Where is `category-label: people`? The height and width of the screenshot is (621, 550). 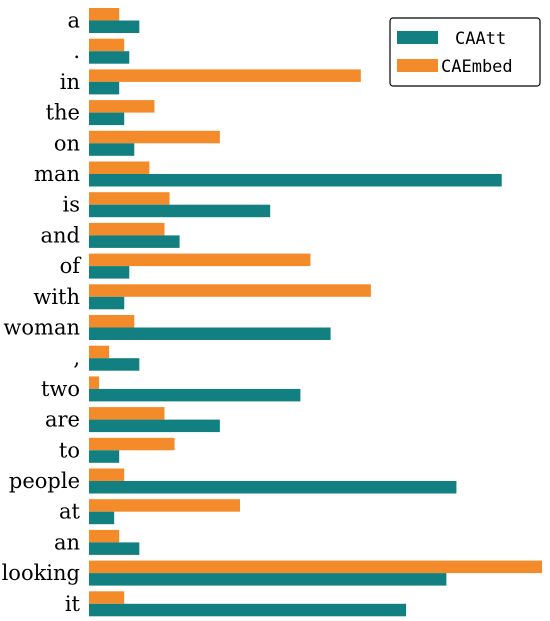 category-label: people is located at coordinates (44, 481).